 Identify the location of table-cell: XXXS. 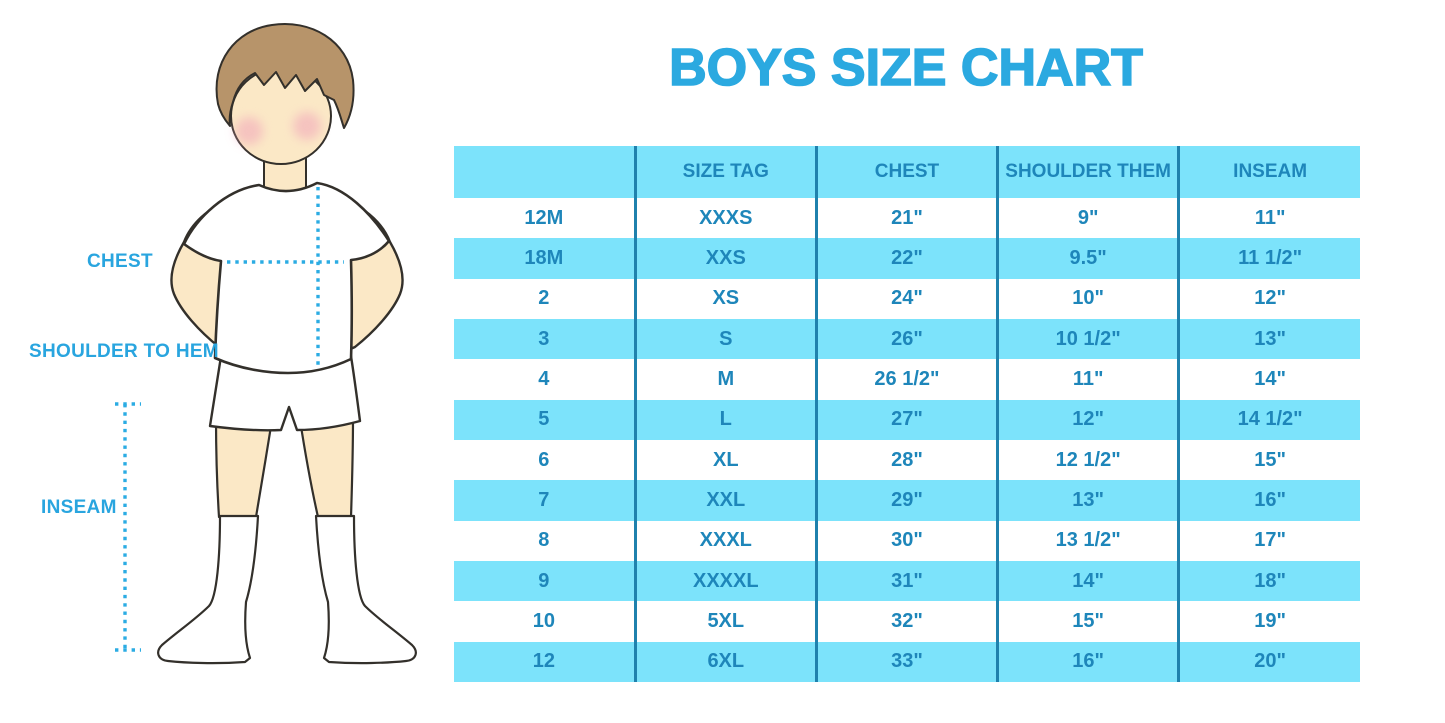
(725, 218).